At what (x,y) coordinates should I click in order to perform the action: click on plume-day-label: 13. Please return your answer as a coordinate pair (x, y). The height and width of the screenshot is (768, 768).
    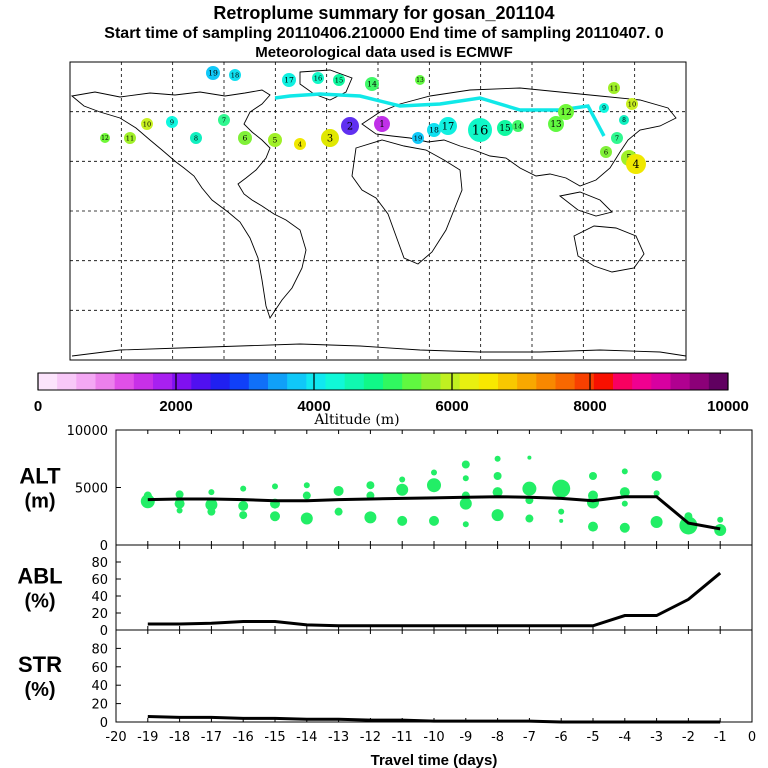
    Looking at the image, I should click on (420, 80).